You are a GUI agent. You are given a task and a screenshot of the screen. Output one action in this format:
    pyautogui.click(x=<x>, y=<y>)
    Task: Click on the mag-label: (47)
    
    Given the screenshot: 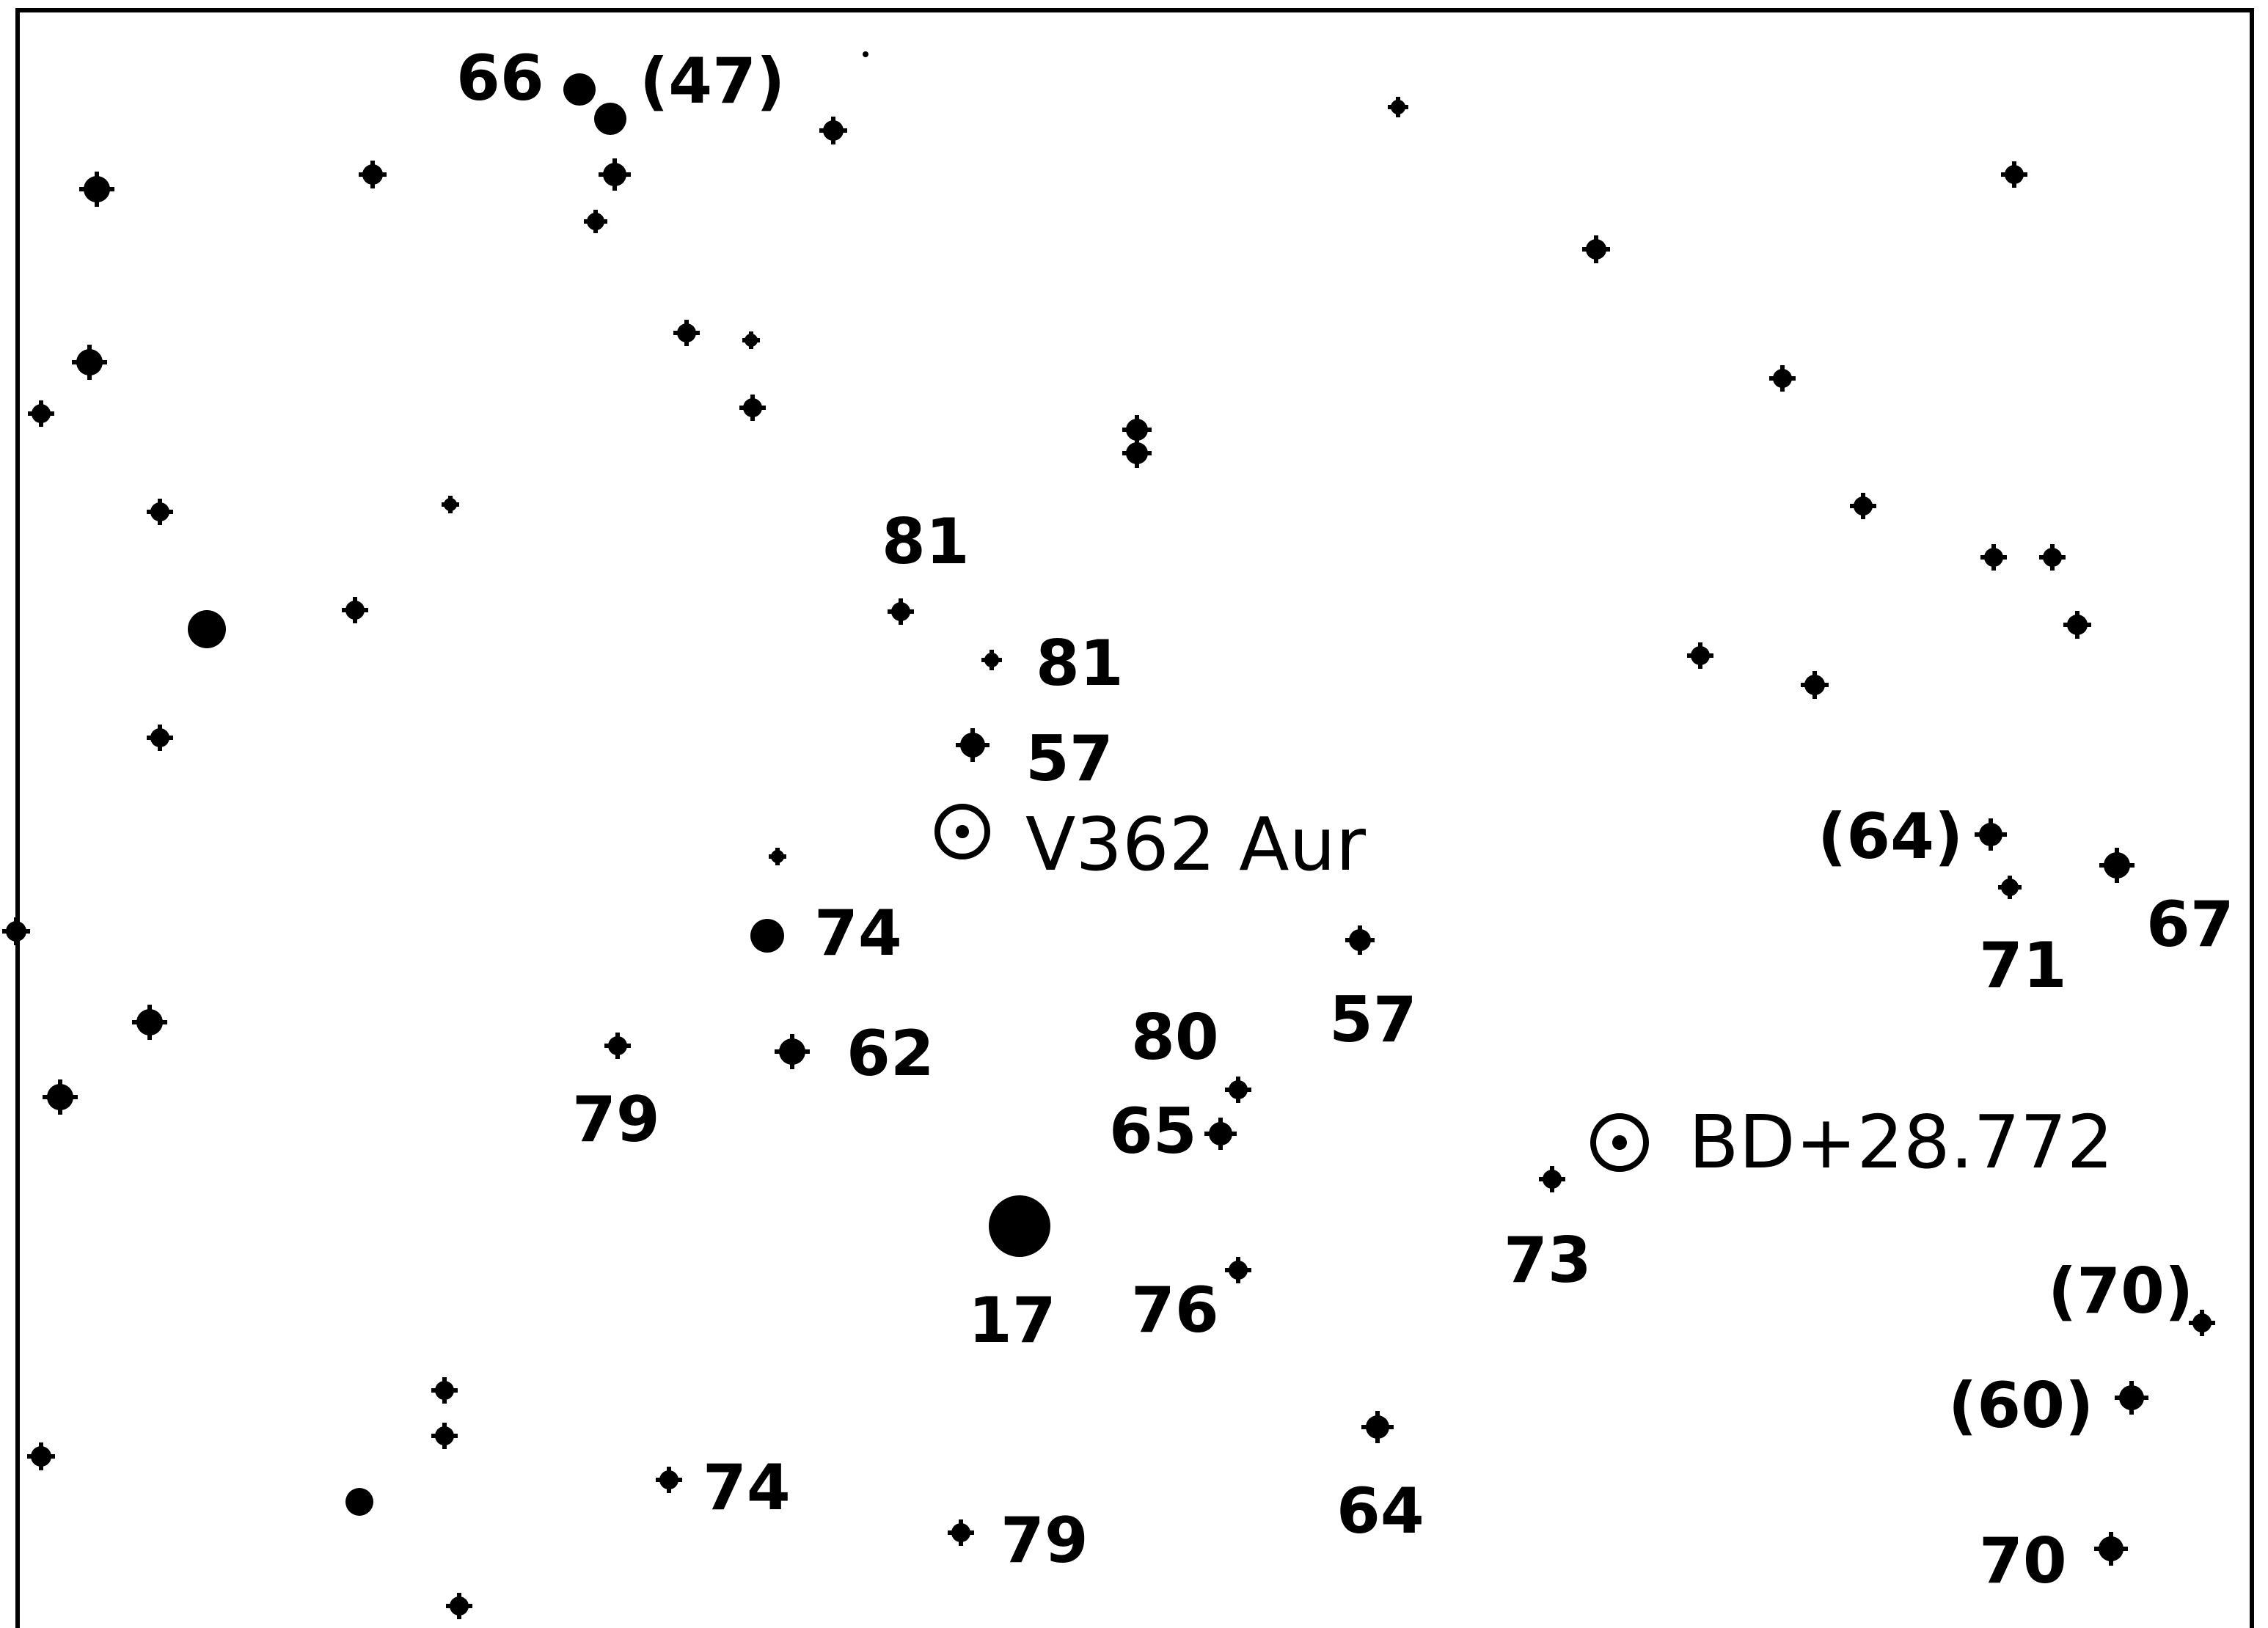 What is the action you would take?
    pyautogui.click(x=712, y=81)
    